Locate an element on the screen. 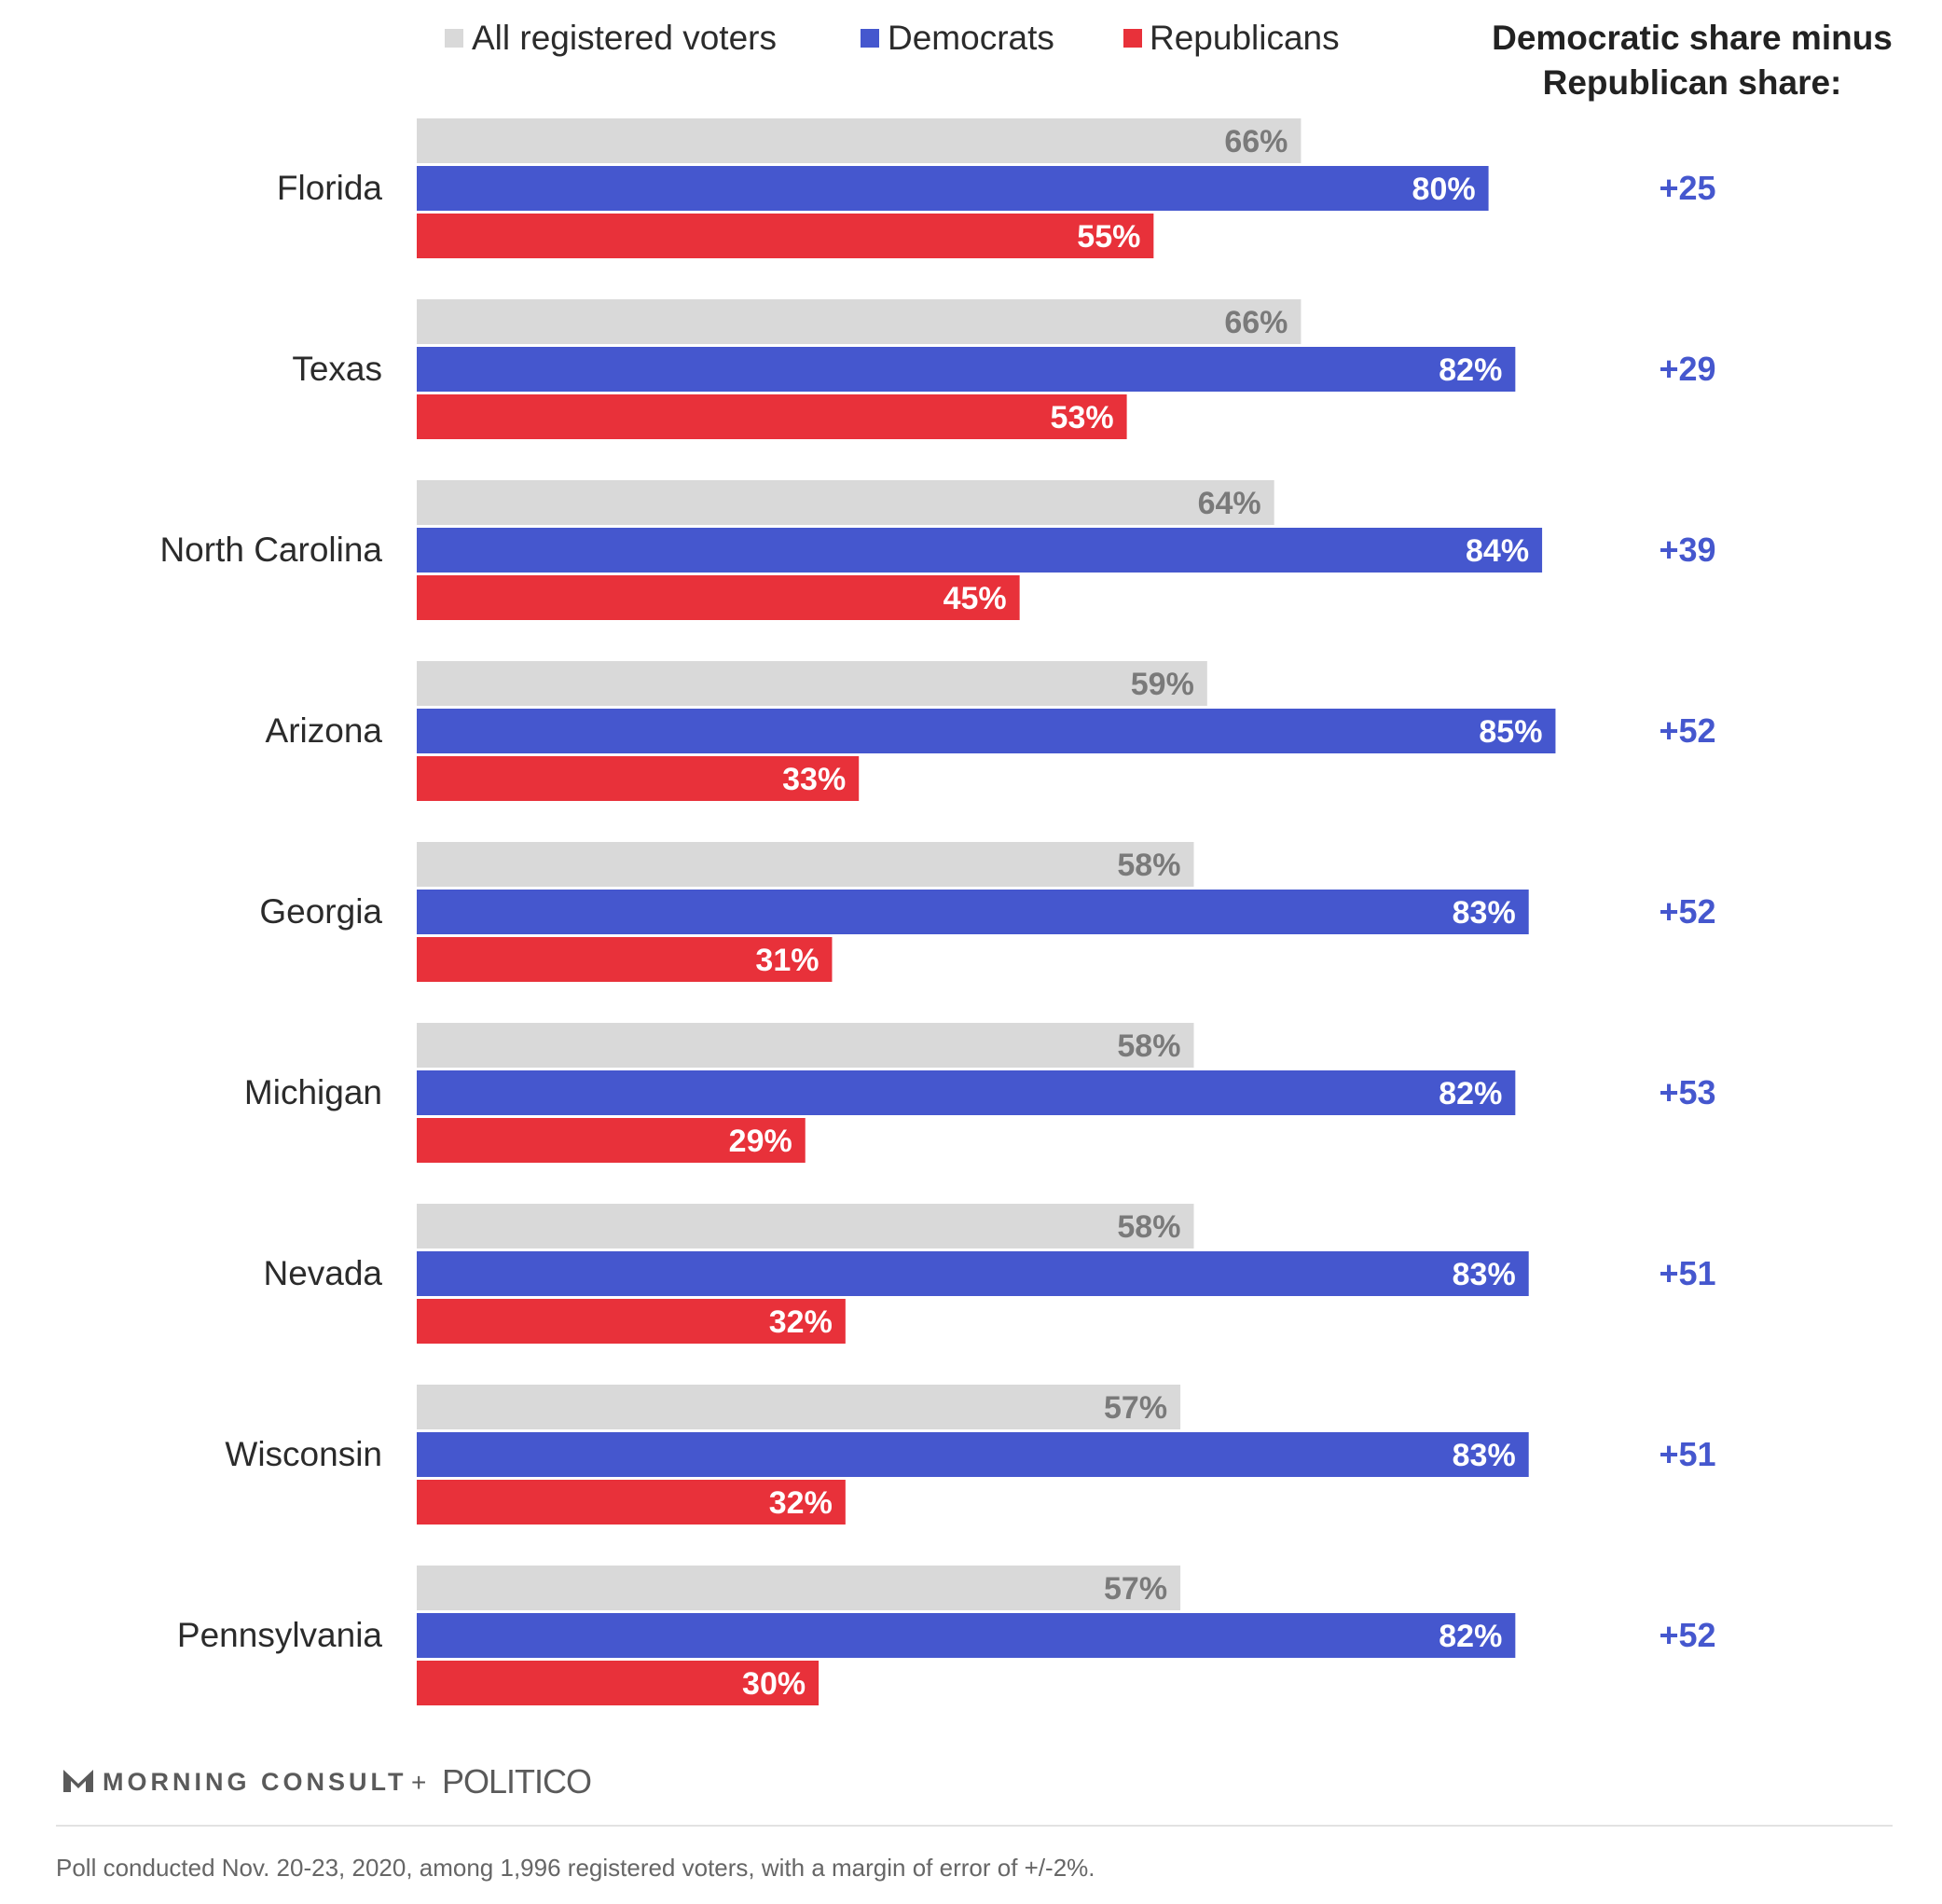 Image resolution: width=1942 pixels, height=1904 pixels. category-label: Nevada is located at coordinates (322, 1273).